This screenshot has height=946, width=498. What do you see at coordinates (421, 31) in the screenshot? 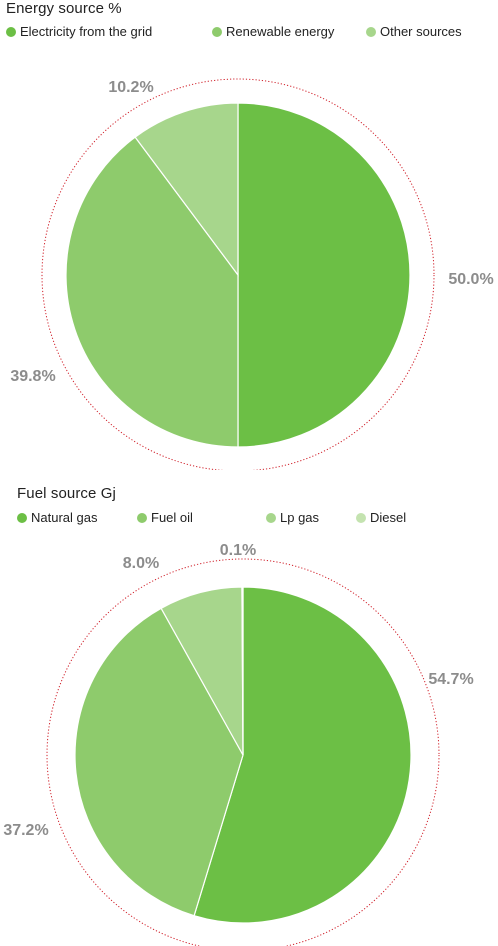
I see `legend-label: Other sources` at bounding box center [421, 31].